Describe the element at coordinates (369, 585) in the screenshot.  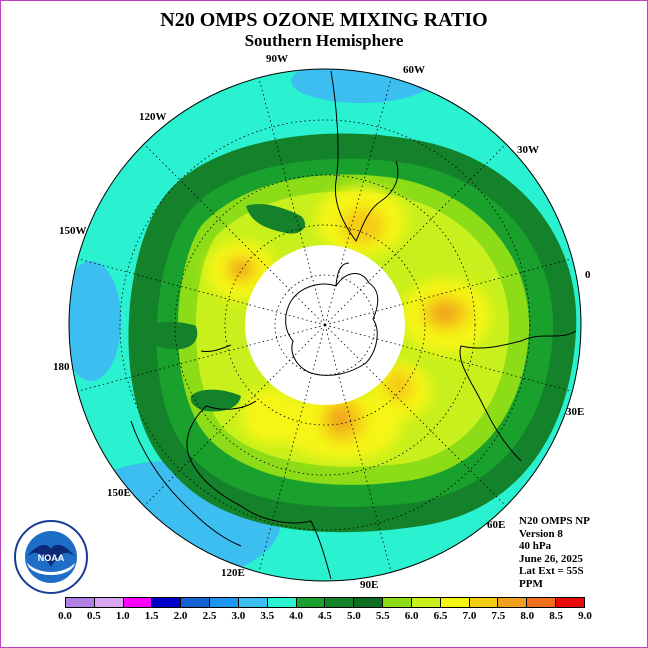
I see `lon-label-90e: 90E` at that location.